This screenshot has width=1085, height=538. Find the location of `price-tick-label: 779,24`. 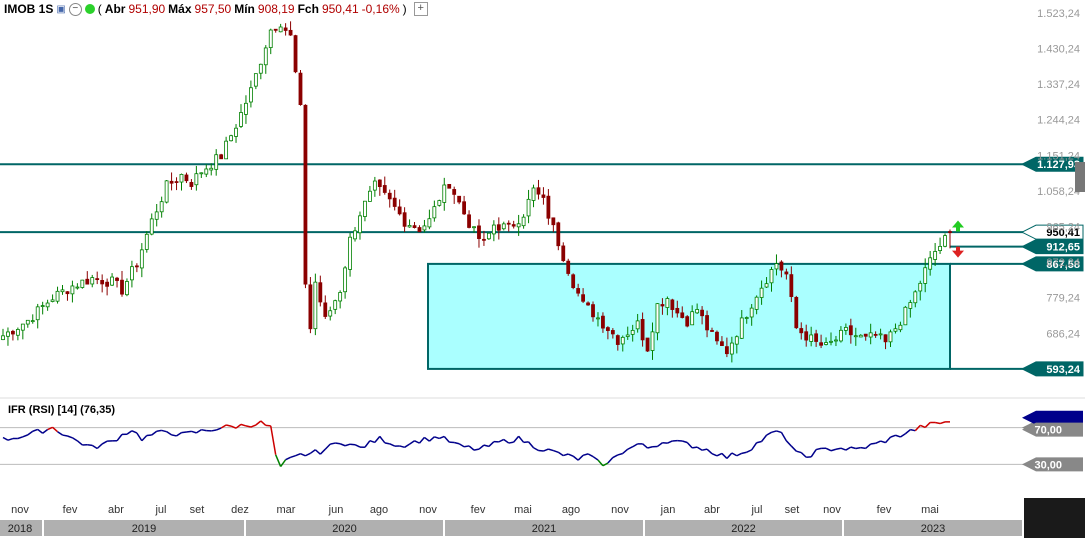

price-tick-label: 779,24 is located at coordinates (1063, 299).